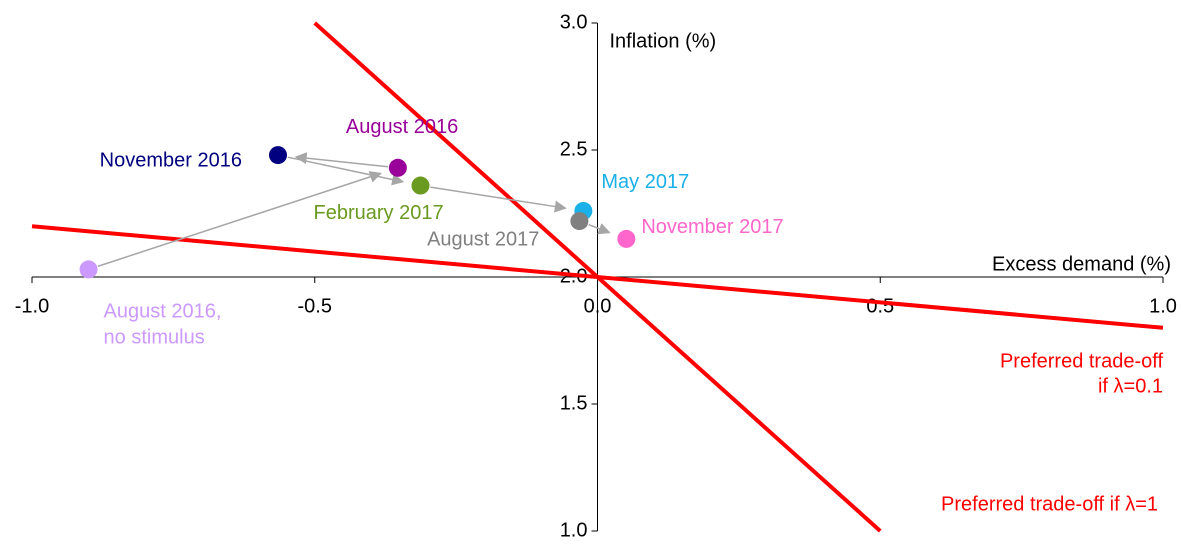 This screenshot has width=1183, height=544. Describe the element at coordinates (598, 306) in the screenshot. I see `x-tick-label: 0.0` at that location.